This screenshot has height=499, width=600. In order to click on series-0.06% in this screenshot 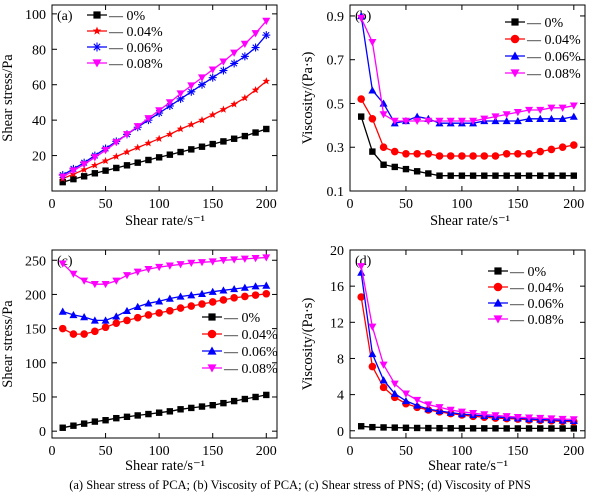, I will do `click(164, 302)`.